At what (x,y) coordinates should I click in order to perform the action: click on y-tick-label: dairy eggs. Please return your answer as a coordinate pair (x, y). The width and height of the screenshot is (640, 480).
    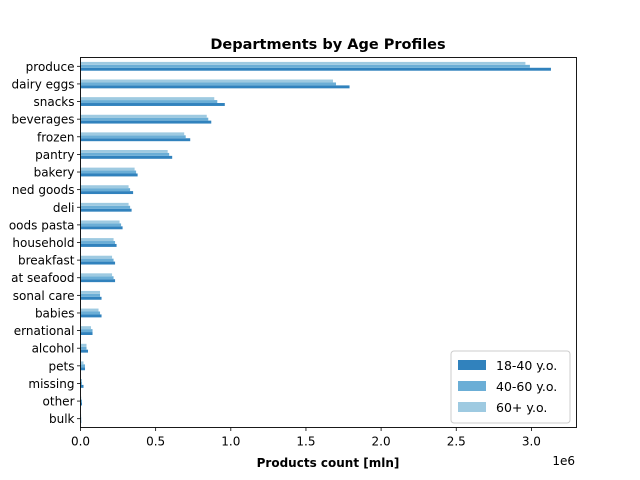
    Looking at the image, I should click on (42, 84).